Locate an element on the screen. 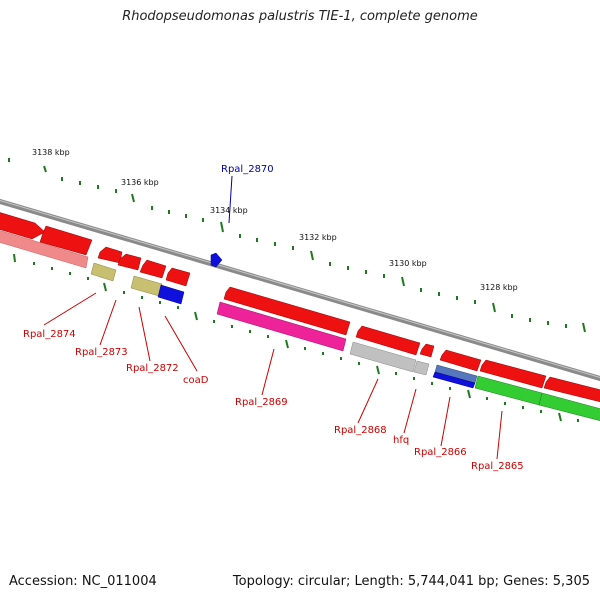 This screenshot has width=600, height=600. tick-label-3134: 3134 kbp is located at coordinates (229, 210).